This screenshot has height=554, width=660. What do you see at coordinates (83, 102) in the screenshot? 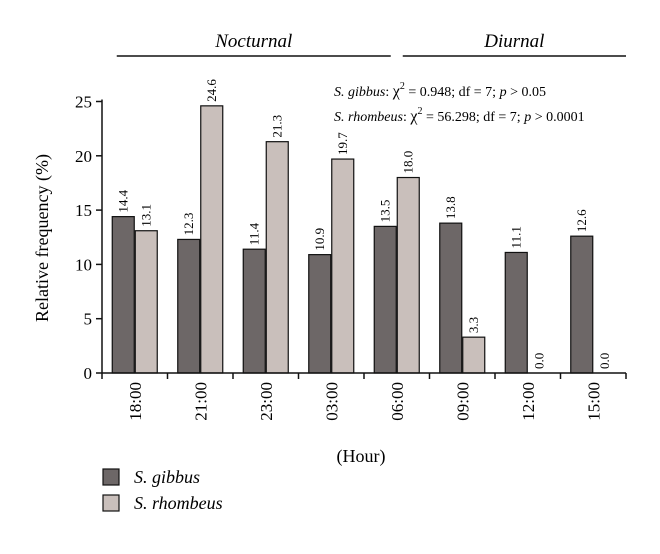
I see `y-tick-label: 25` at bounding box center [83, 102].